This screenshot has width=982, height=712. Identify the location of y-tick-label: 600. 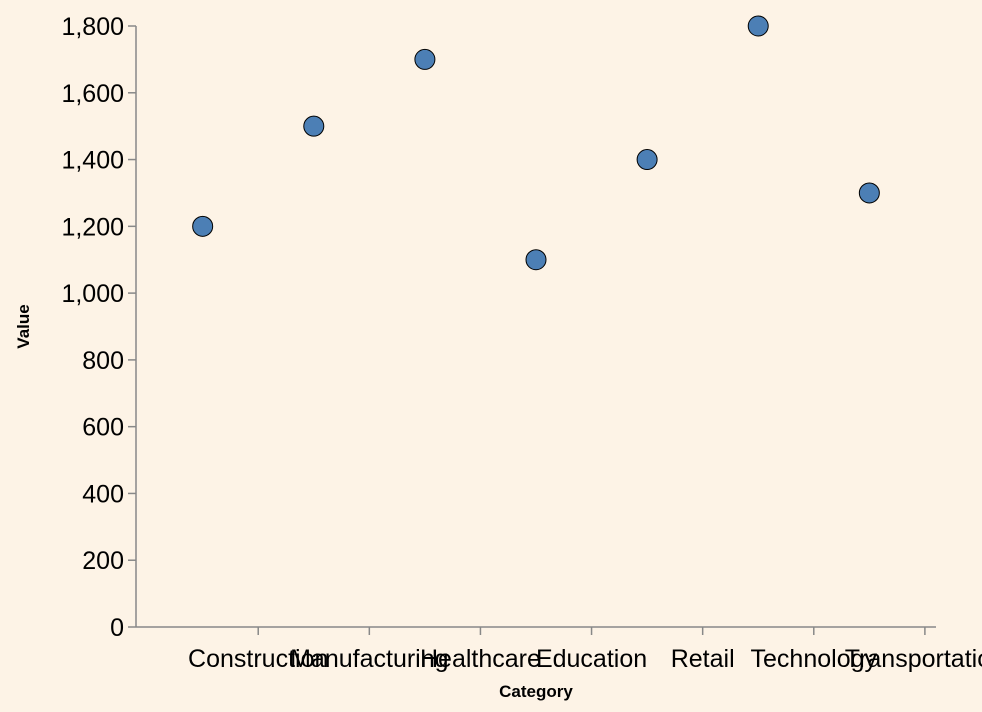
(103, 428).